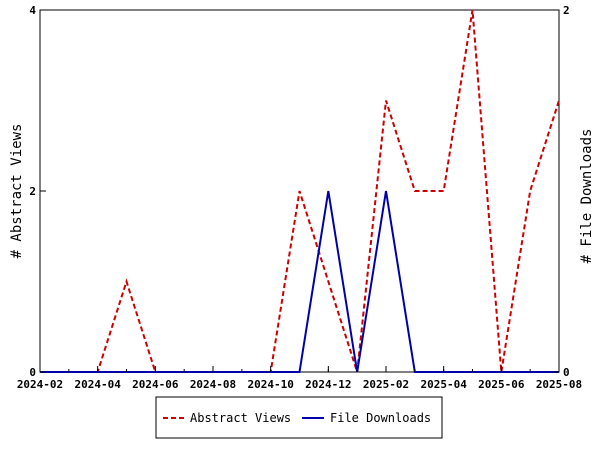 This screenshot has height=450, width=600. I want to click on legend: Abstract Views File Downloads, so click(299, 417).